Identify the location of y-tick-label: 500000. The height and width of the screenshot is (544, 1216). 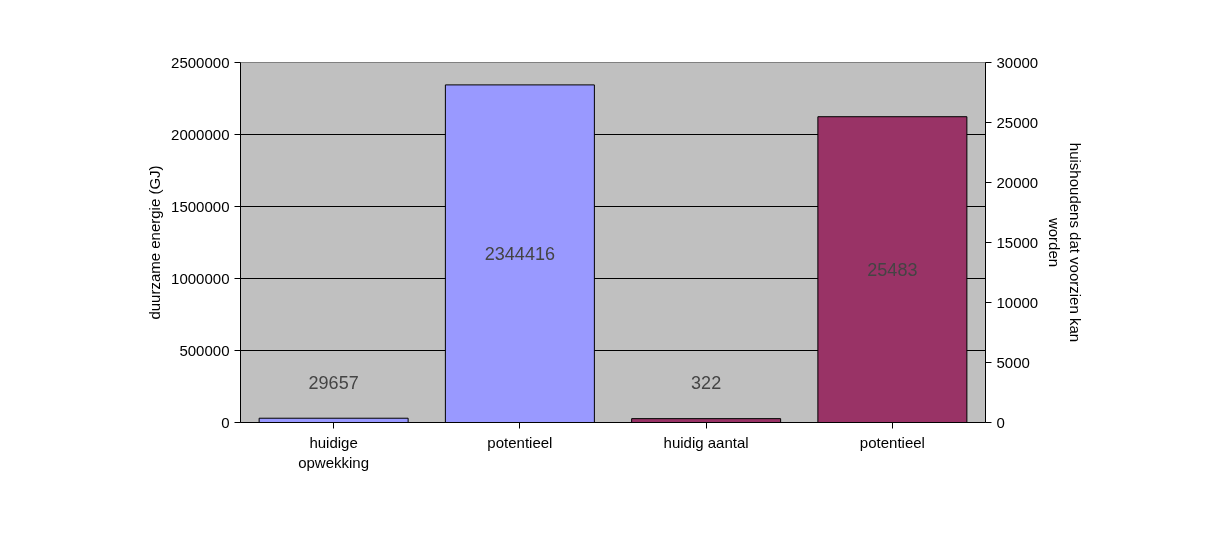
(204, 350).